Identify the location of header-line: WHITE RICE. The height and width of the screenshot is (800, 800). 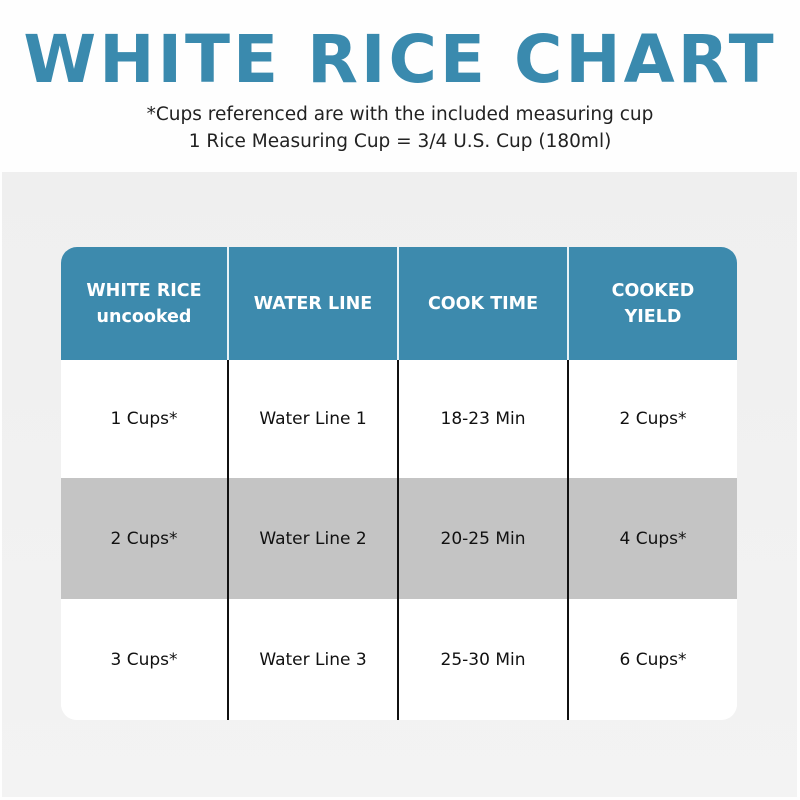
(144, 290).